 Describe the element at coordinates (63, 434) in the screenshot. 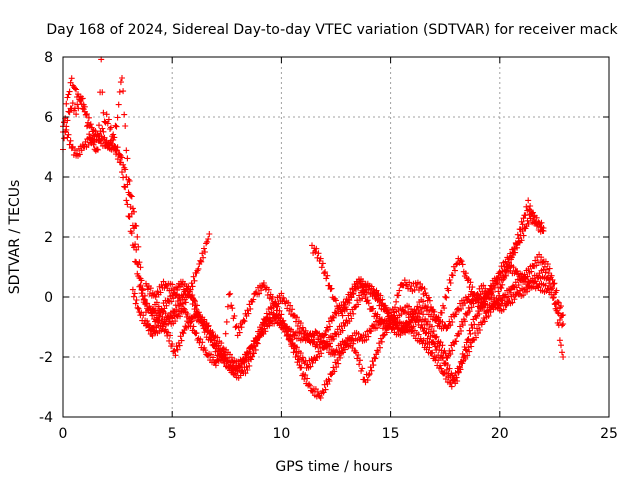

I see `x-tick-label: 0` at that location.